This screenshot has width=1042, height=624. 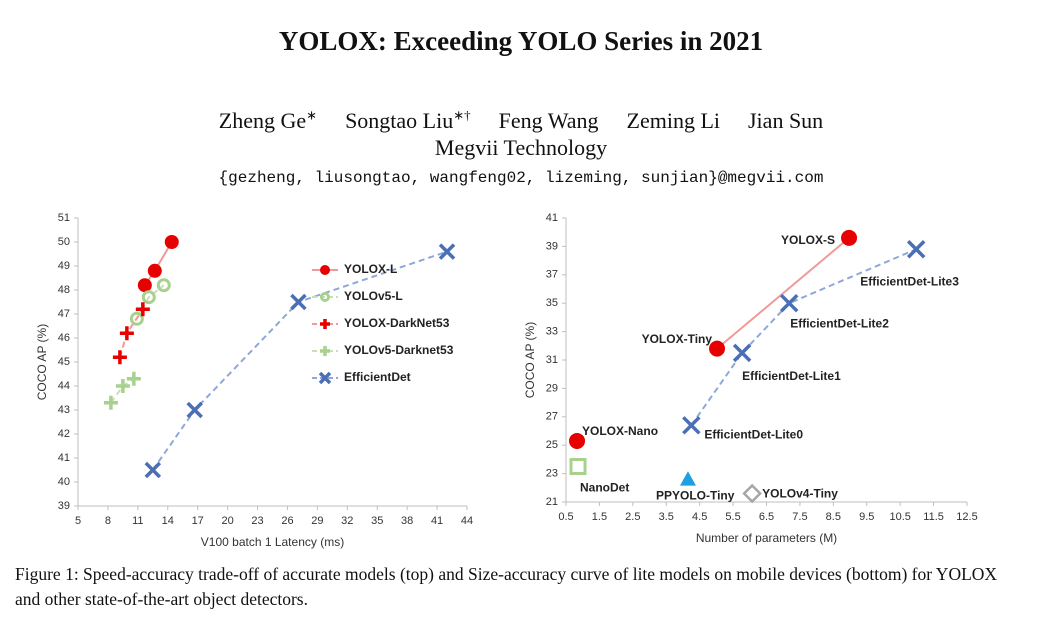 What do you see at coordinates (64, 338) in the screenshot?
I see `y-tick-label: 46` at bounding box center [64, 338].